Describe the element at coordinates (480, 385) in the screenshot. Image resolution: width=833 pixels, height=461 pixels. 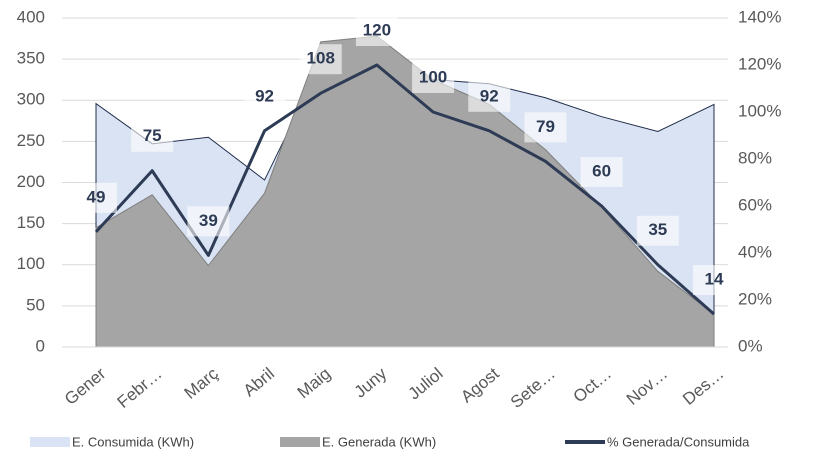
I see `x-tick-label: Agost` at that location.